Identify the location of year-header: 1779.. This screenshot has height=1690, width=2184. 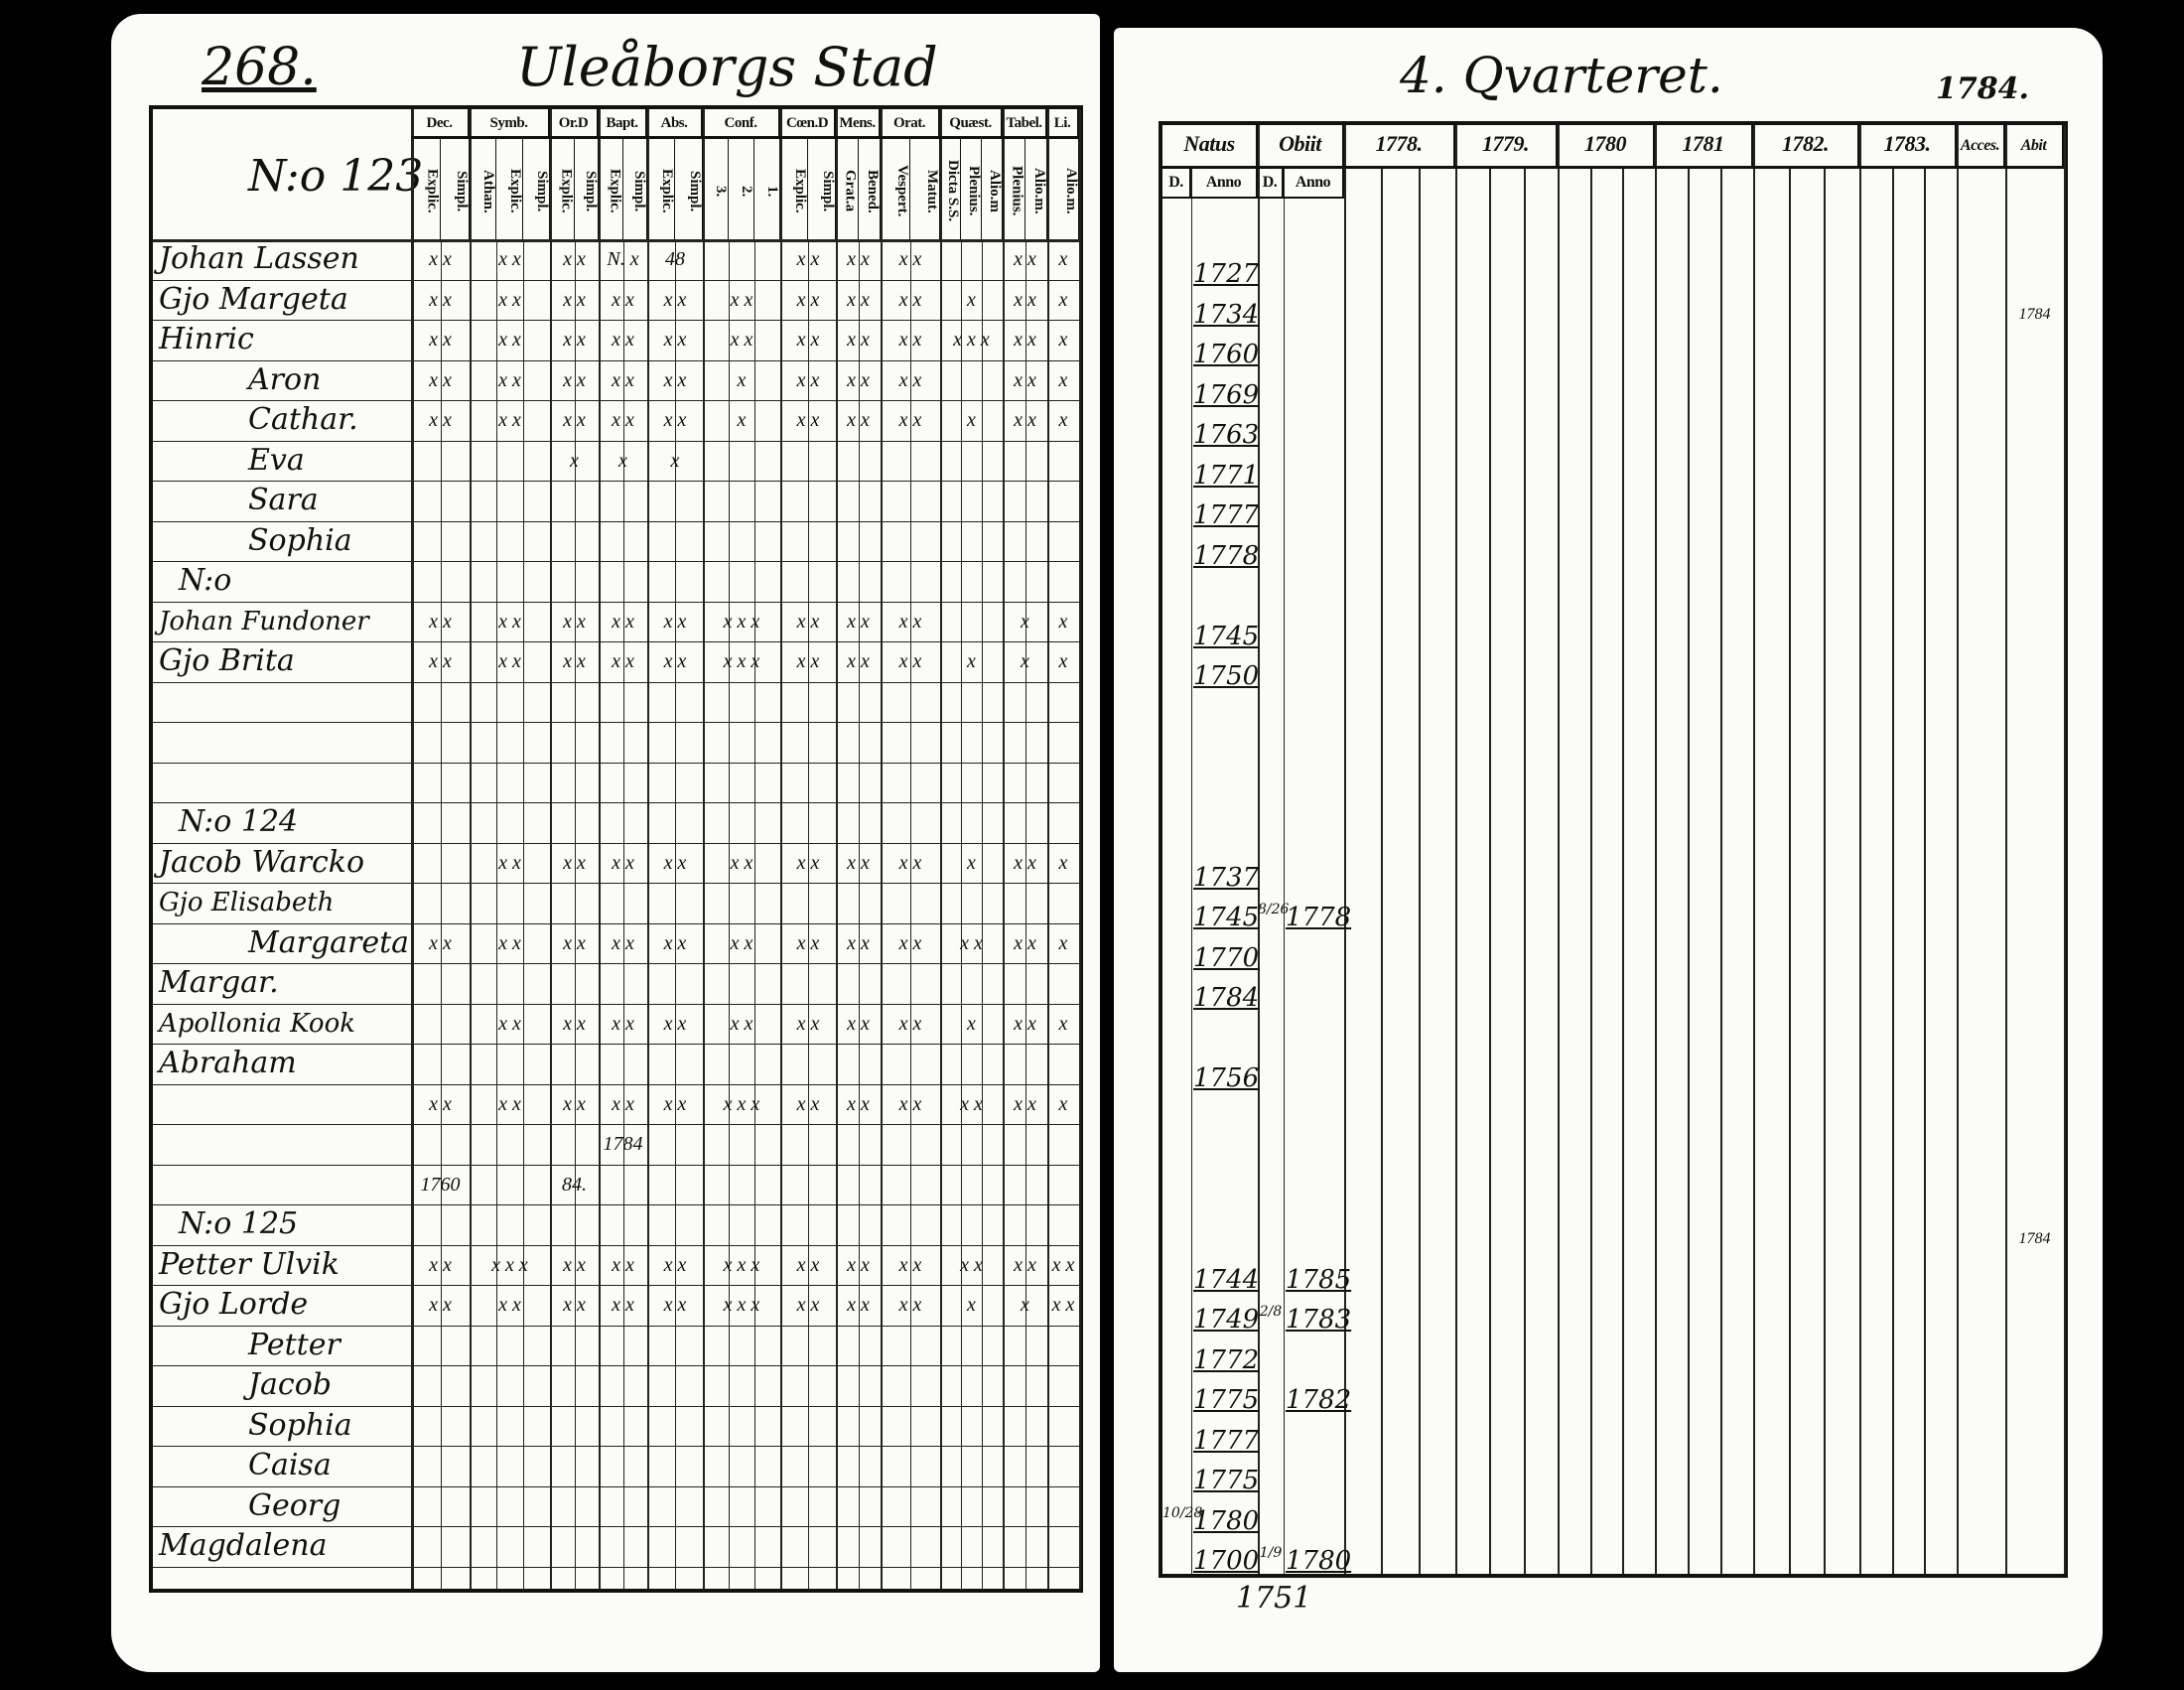
(1506, 147).